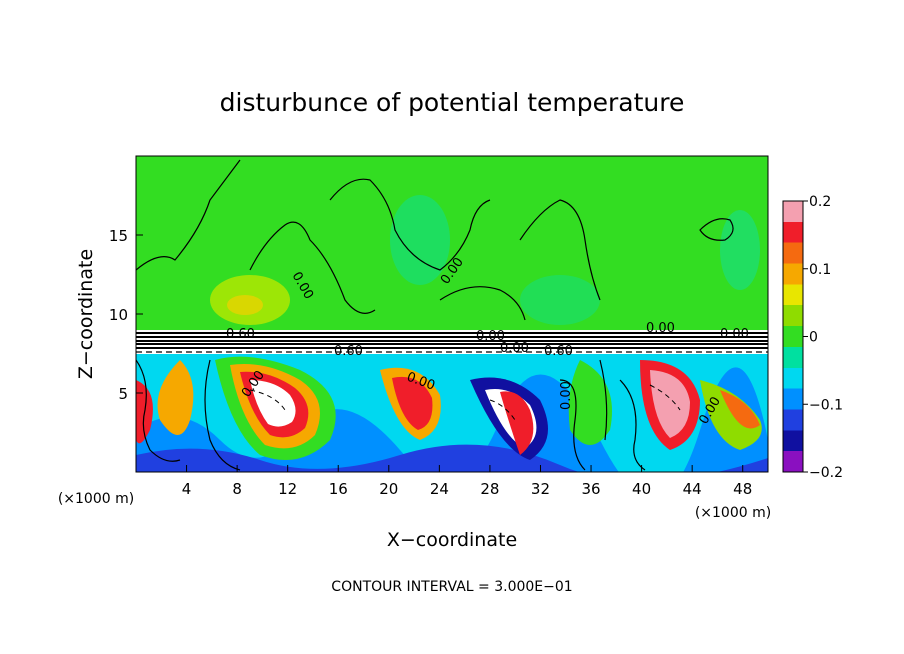  I want to click on colorbar-bar, so click(793, 336).